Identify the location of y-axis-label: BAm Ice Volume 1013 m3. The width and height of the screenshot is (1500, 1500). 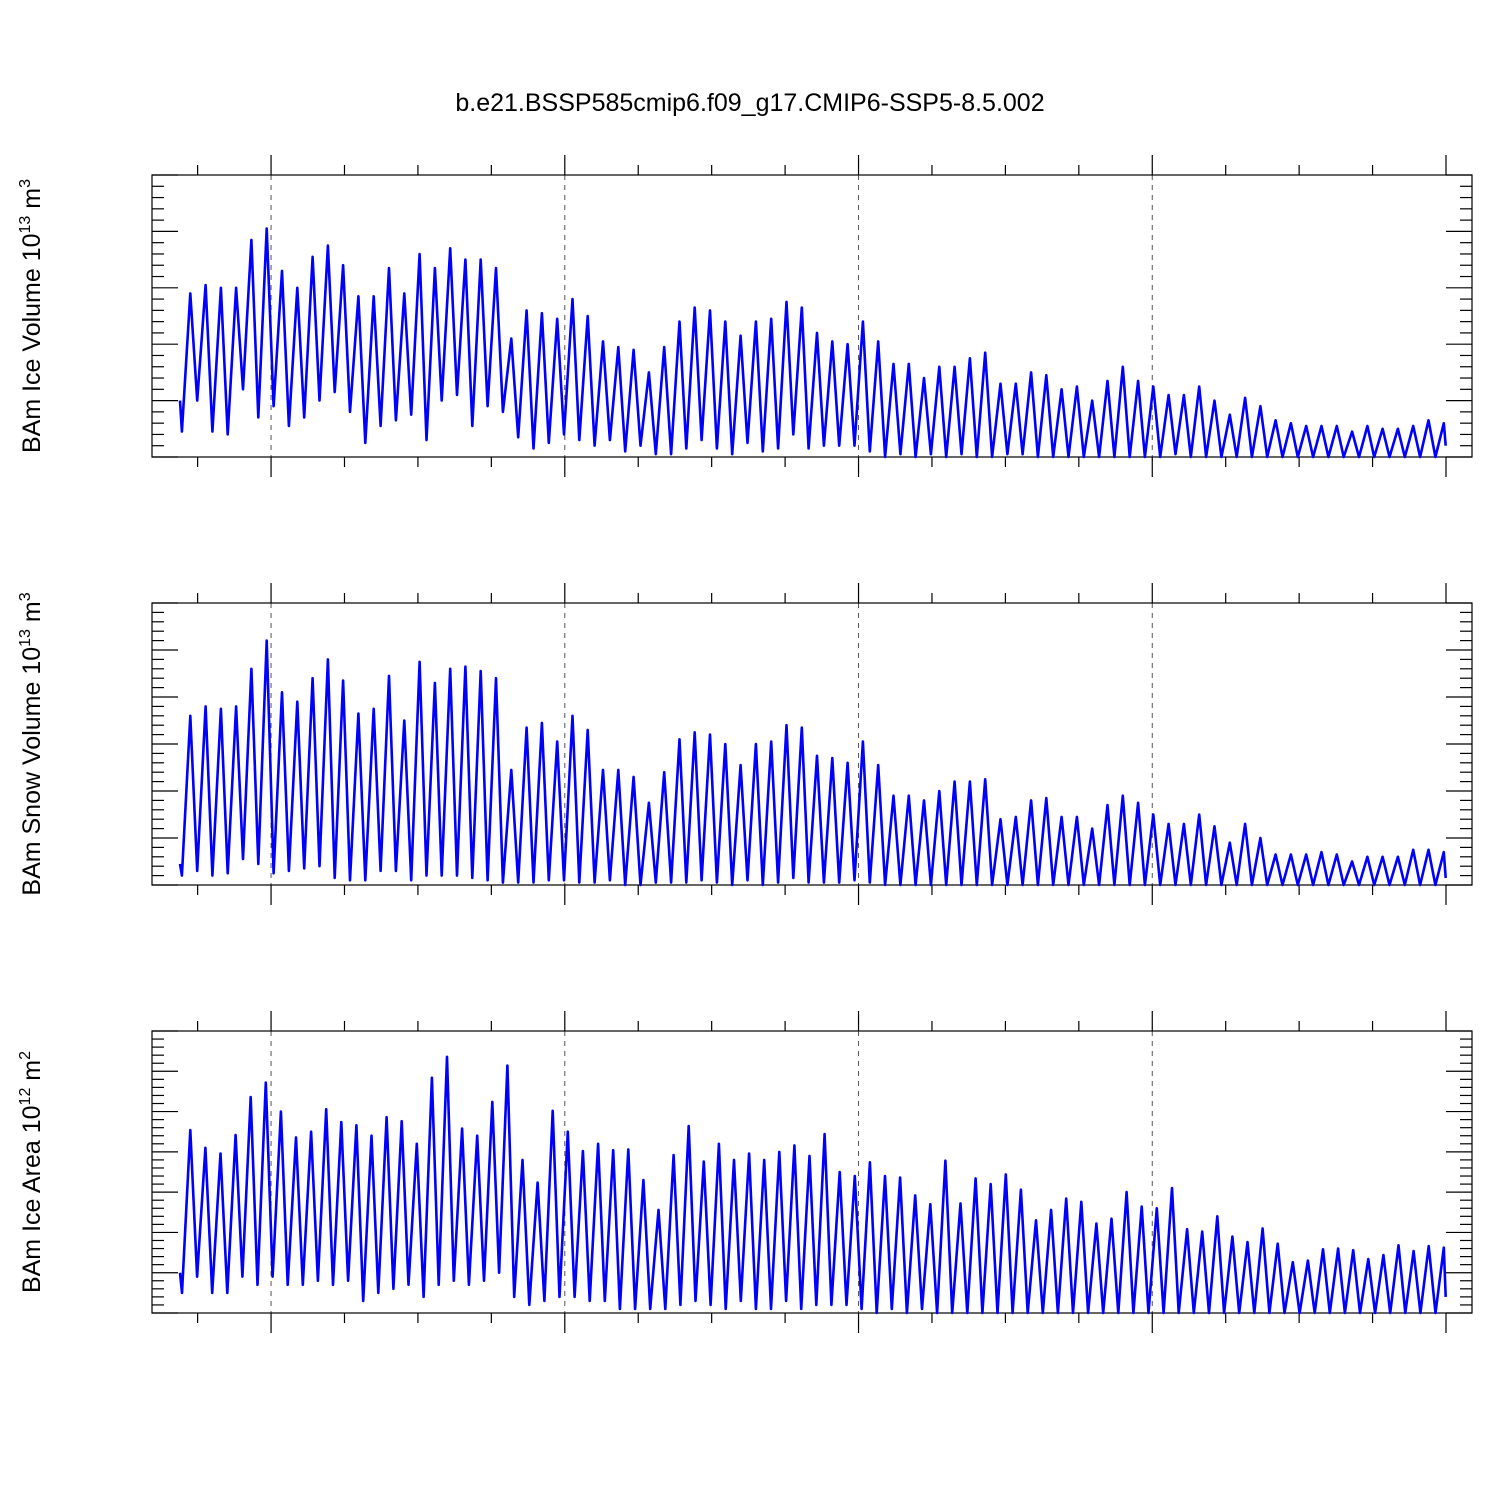
(31, 316).